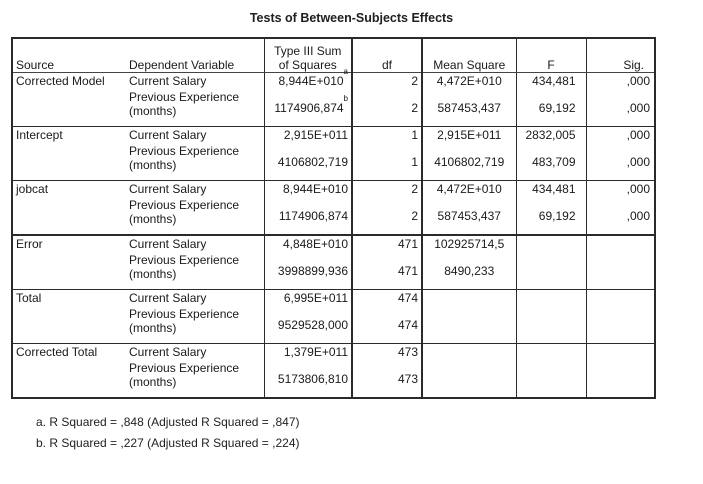 The width and height of the screenshot is (703, 484). What do you see at coordinates (307, 271) in the screenshot?
I see `cell-ss: 3998899,936` at bounding box center [307, 271].